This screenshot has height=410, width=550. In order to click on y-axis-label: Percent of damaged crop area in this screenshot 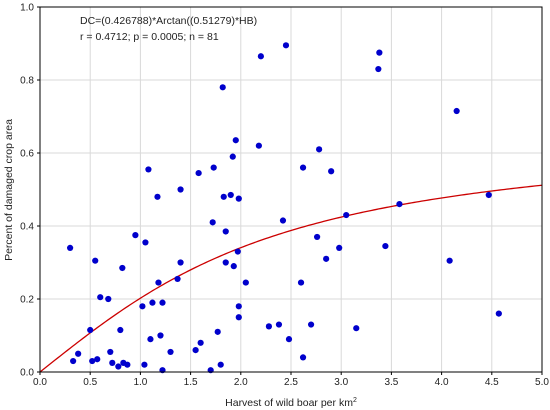, I will do `click(9, 190)`.